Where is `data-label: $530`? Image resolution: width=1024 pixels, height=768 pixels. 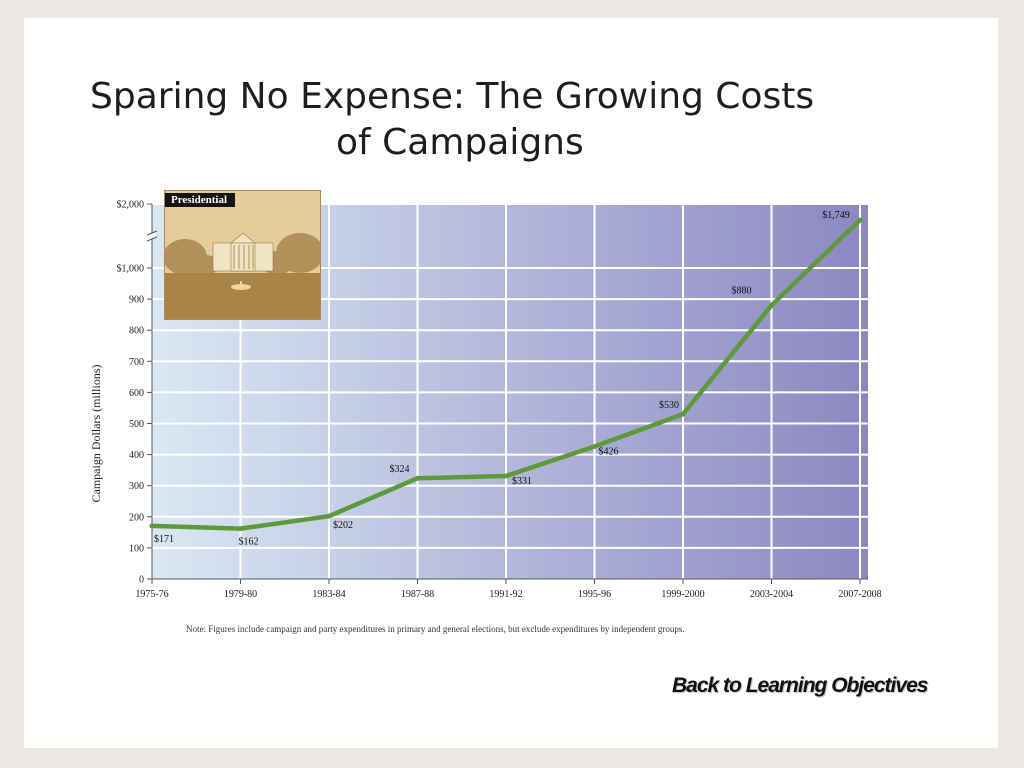
data-label: $530 is located at coordinates (669, 405).